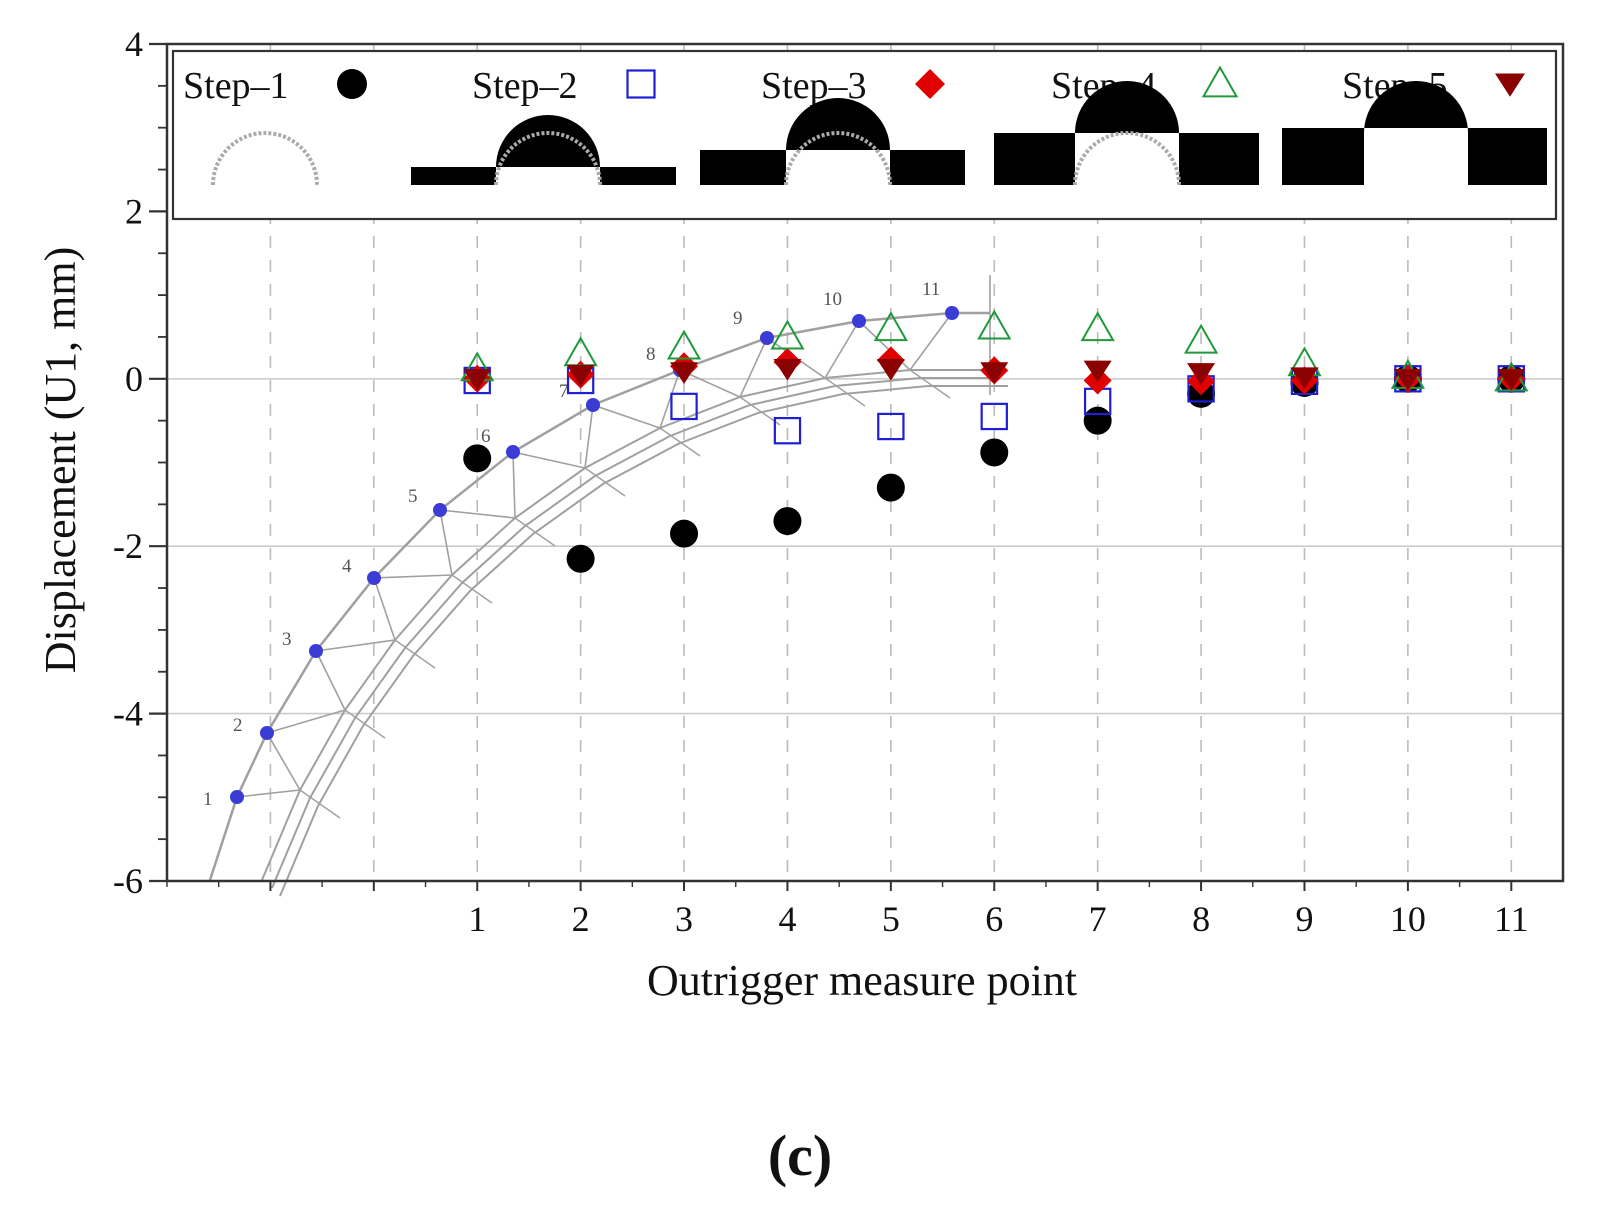 This screenshot has width=1600, height=1217. I want to click on data-marks, so click(994, 441).